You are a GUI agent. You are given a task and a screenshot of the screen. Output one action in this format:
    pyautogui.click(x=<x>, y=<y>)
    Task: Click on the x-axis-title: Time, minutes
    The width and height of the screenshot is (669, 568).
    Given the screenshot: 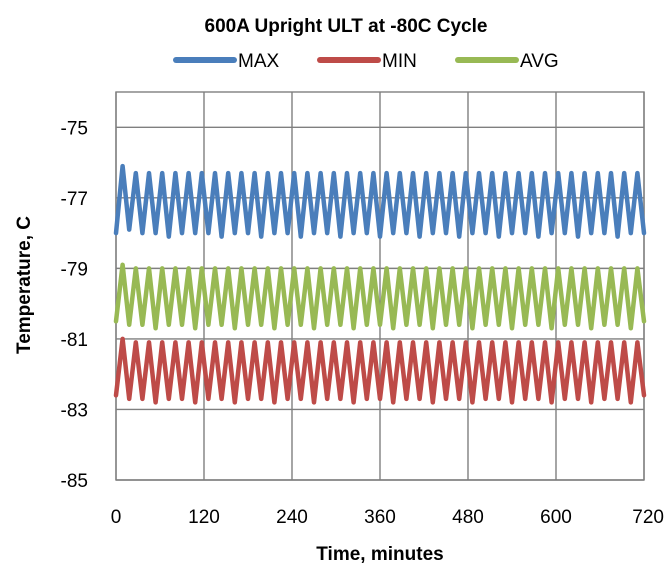 What is the action you would take?
    pyautogui.click(x=379, y=554)
    